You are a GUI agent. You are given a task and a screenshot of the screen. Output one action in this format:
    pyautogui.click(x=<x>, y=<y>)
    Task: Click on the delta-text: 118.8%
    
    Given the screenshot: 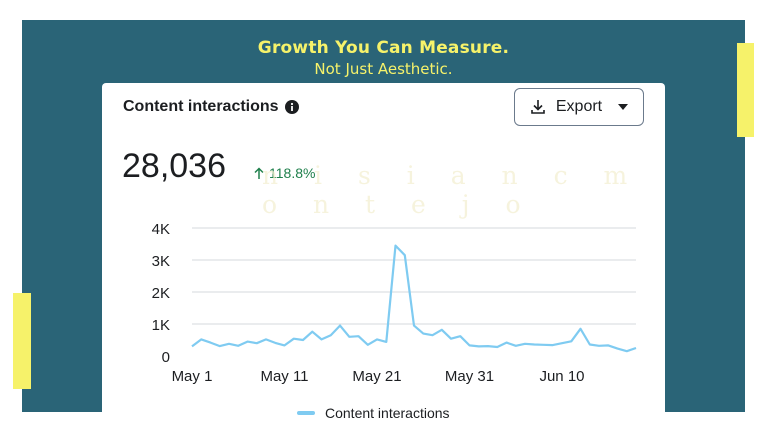 What is the action you would take?
    pyautogui.click(x=292, y=173)
    